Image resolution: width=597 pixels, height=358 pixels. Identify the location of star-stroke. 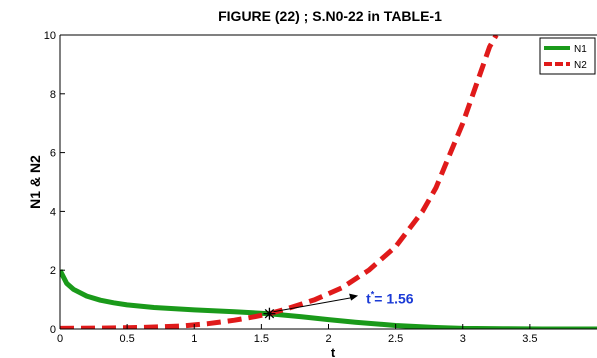
(269, 314).